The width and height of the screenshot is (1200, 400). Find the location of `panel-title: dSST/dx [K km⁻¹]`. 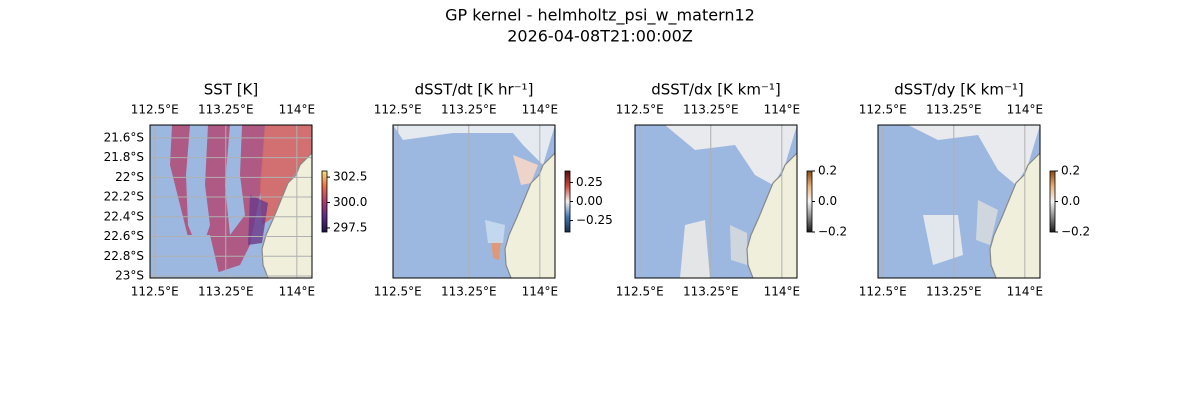

panel-title: dSST/dx [K km⁻¹] is located at coordinates (716, 90).